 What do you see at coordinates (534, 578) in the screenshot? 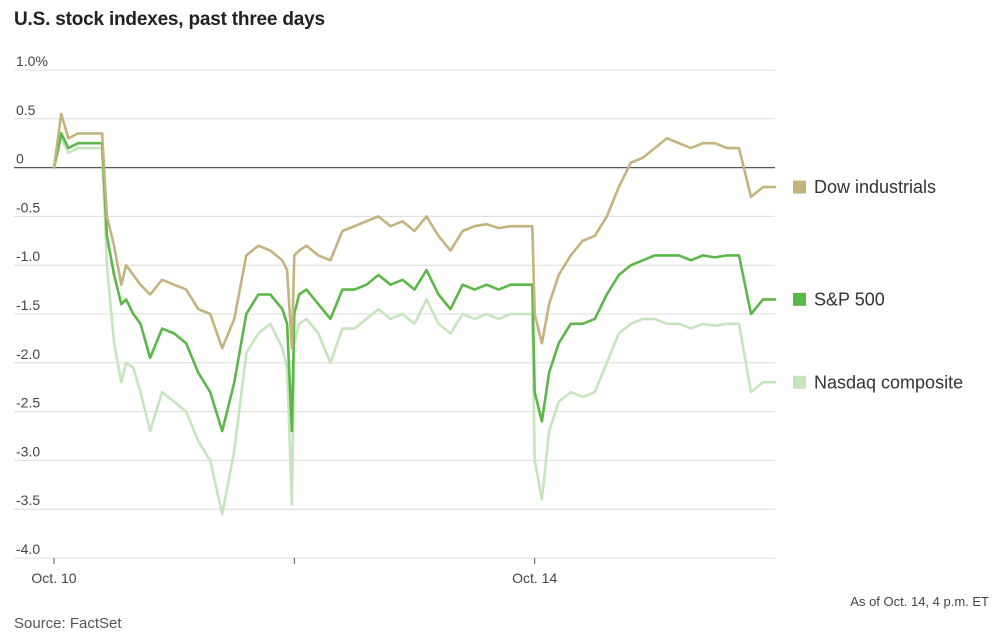
I see `x-tick-label: Oct. 14` at bounding box center [534, 578].